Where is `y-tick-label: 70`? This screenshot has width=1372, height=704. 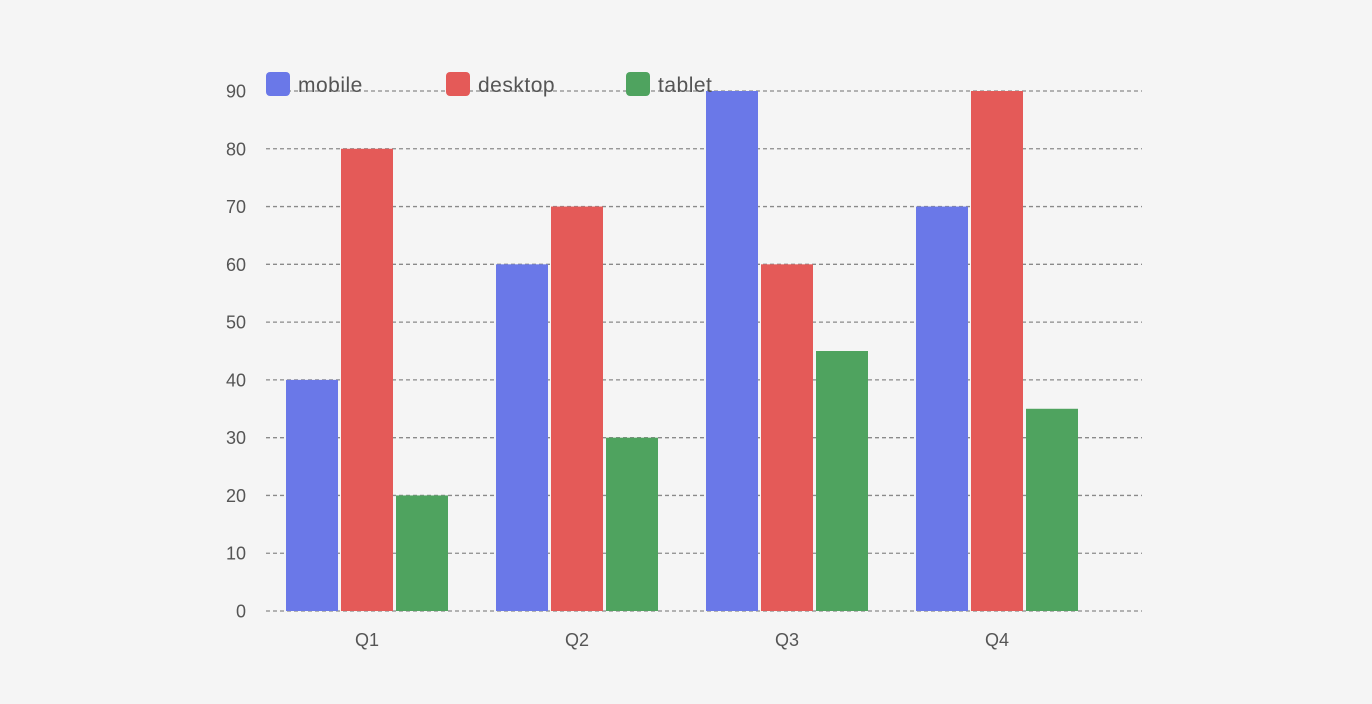
y-tick-label: 70 is located at coordinates (236, 207).